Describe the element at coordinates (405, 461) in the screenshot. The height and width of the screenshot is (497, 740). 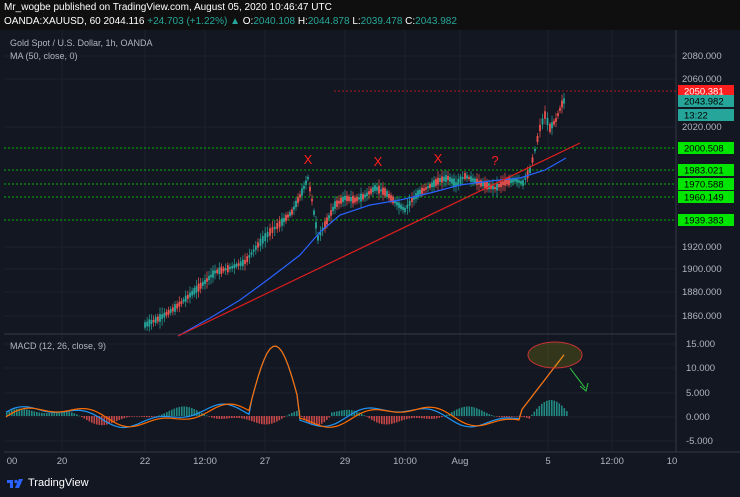
I see `time-axis-label: 10:00` at that location.